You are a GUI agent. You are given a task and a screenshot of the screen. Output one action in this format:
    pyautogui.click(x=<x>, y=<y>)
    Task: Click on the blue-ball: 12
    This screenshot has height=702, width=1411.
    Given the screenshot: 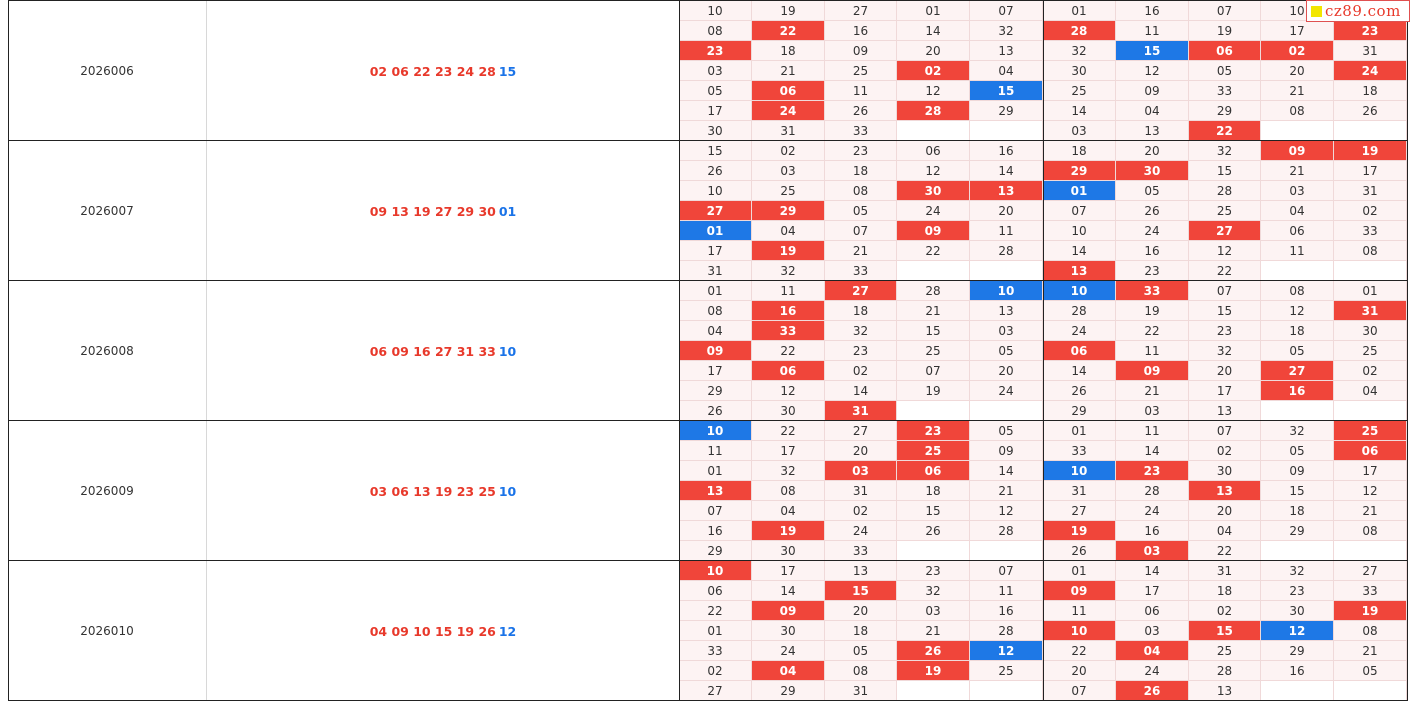 What is the action you would take?
    pyautogui.click(x=507, y=631)
    